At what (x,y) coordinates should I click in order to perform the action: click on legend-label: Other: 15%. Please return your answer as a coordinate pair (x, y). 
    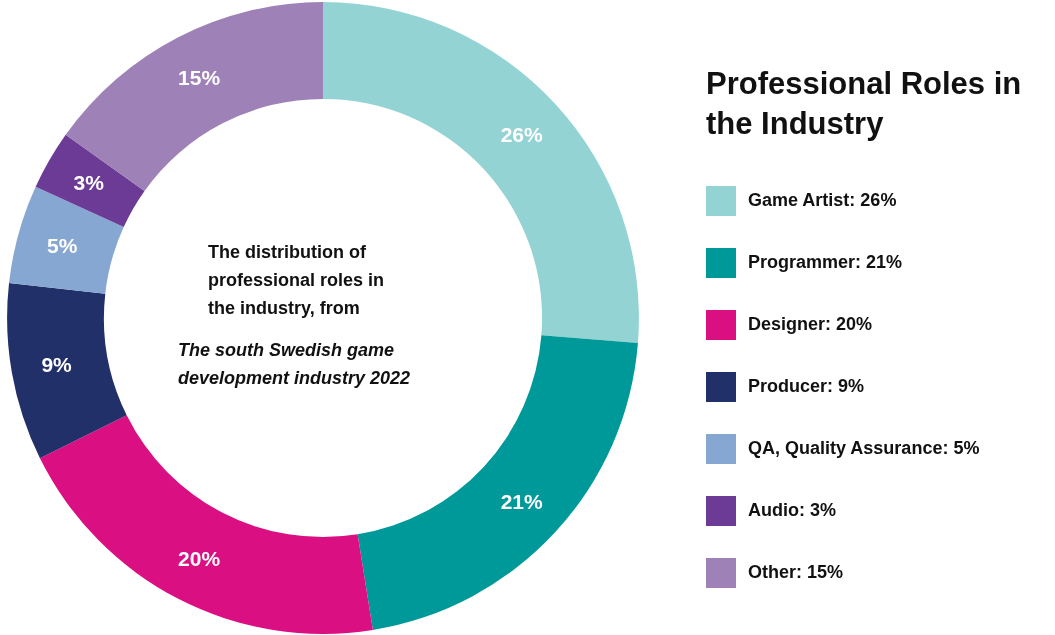
    Looking at the image, I should click on (796, 572).